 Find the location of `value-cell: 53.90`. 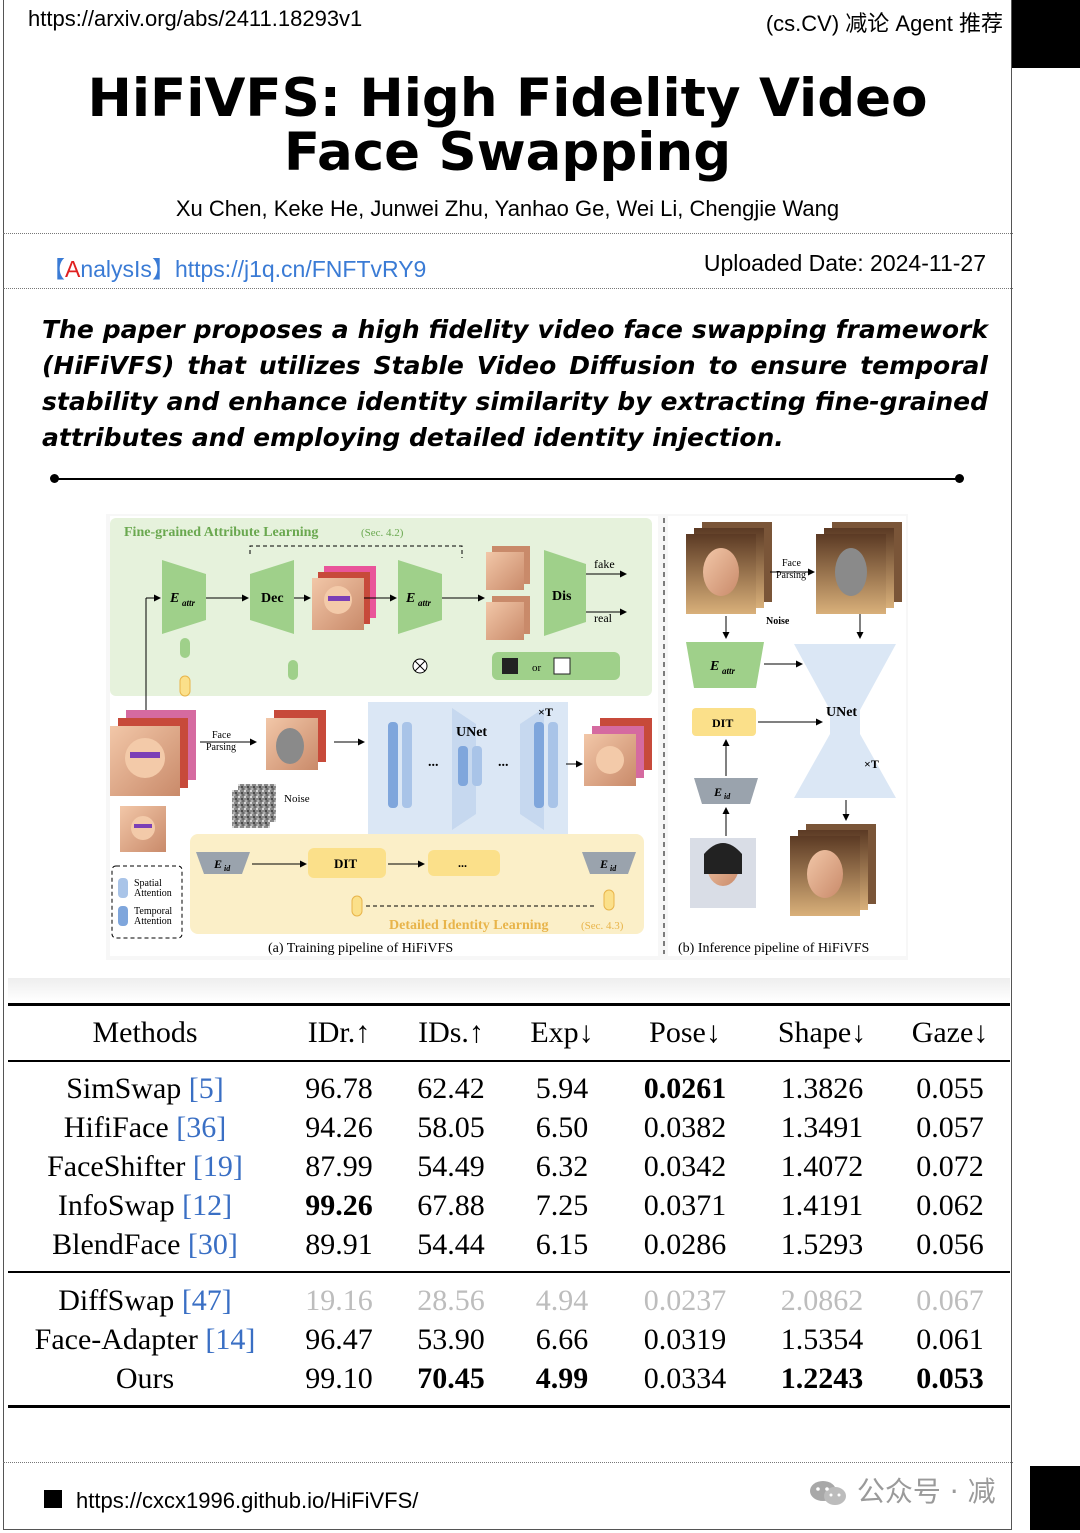

value-cell: 53.90 is located at coordinates (451, 1339).